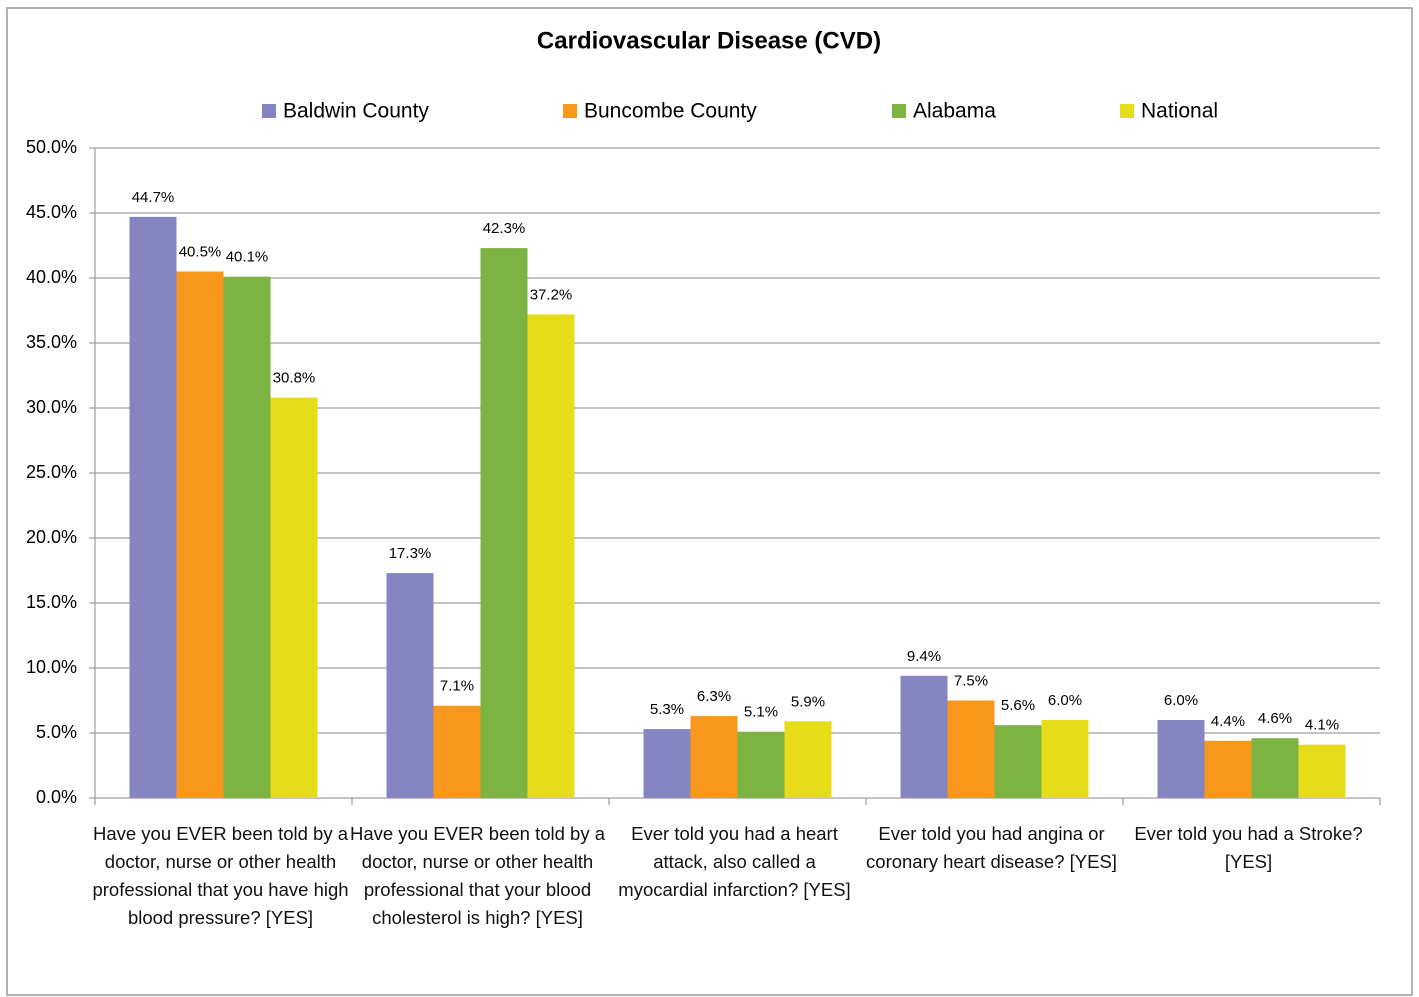 This screenshot has width=1419, height=997. Describe the element at coordinates (51, 602) in the screenshot. I see `y-tick-label: 15.0%` at that location.